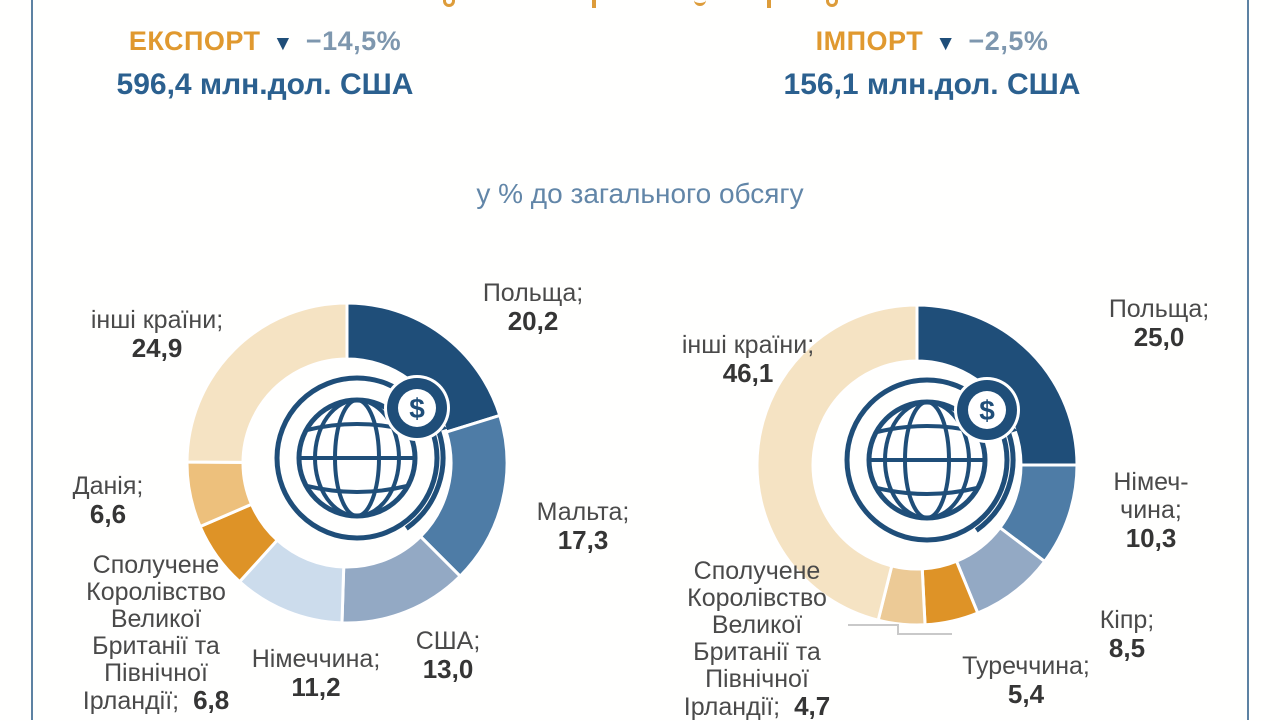 The image size is (1280, 721). I want to click on export-title: ЕКСПОРТ, so click(194, 41).